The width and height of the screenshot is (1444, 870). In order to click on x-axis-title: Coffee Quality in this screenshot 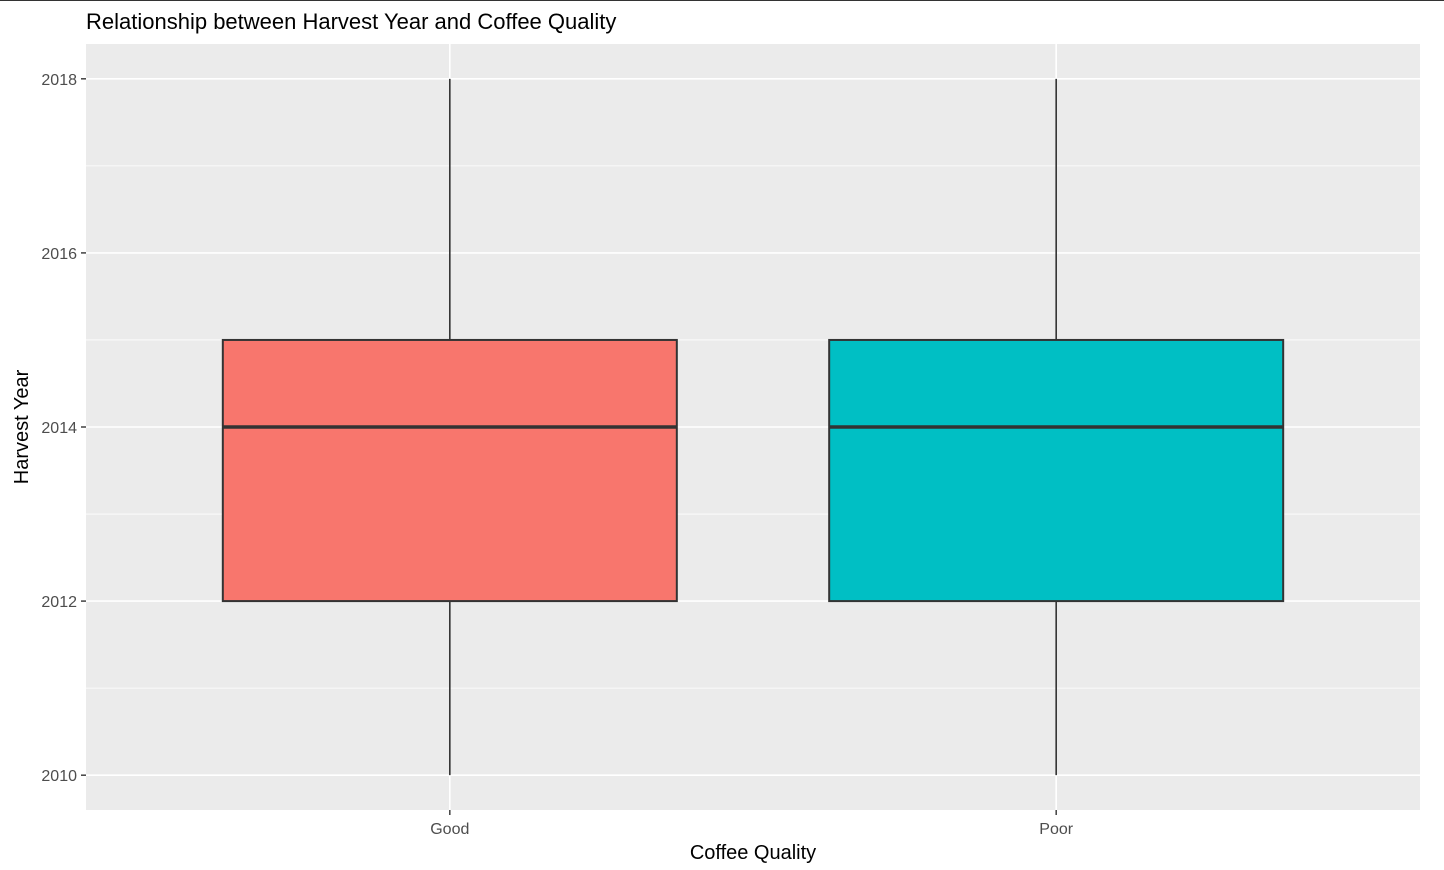, I will do `click(753, 853)`.